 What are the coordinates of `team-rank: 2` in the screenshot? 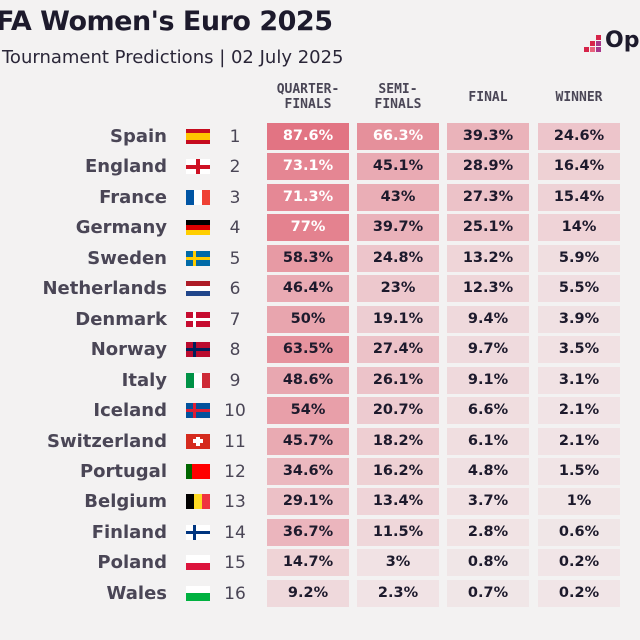 It's located at (235, 167).